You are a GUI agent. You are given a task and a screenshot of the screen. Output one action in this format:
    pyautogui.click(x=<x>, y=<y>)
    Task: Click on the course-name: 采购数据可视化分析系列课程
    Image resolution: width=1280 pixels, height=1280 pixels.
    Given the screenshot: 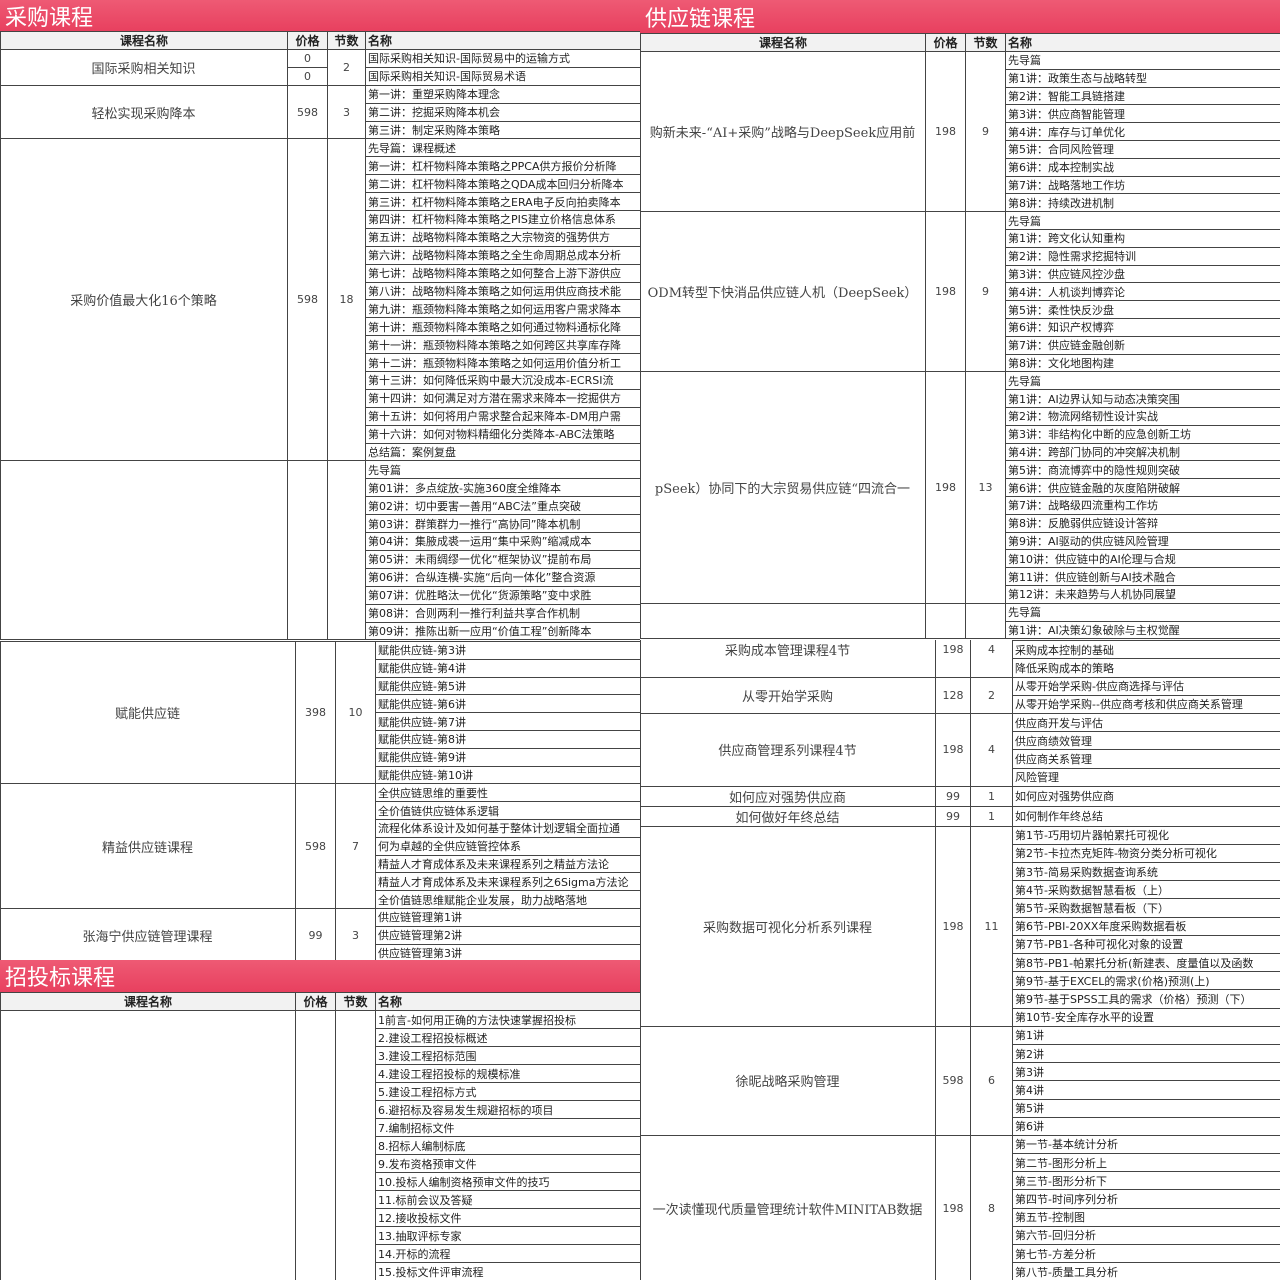 What is the action you would take?
    pyautogui.click(x=787, y=928)
    